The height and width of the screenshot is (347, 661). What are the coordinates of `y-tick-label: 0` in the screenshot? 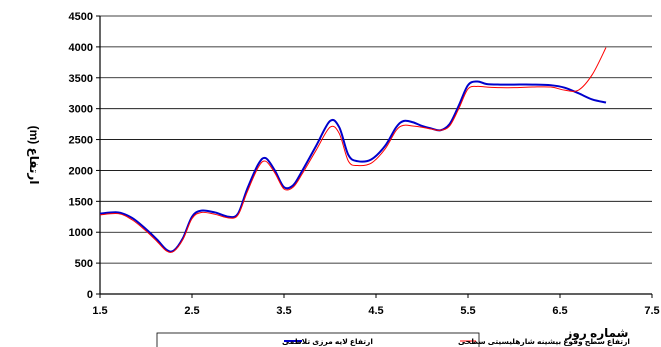 It's located at (90, 295).